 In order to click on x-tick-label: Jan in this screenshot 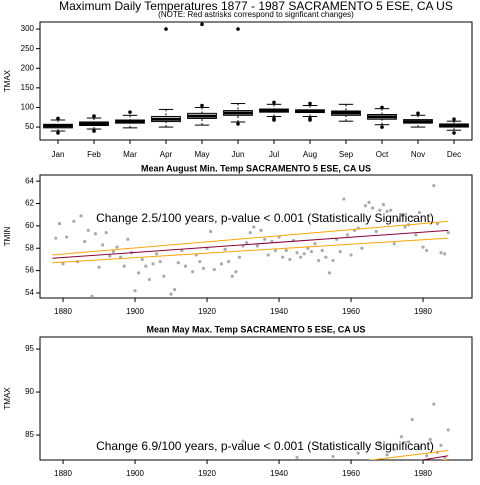, I will do `click(58, 154)`.